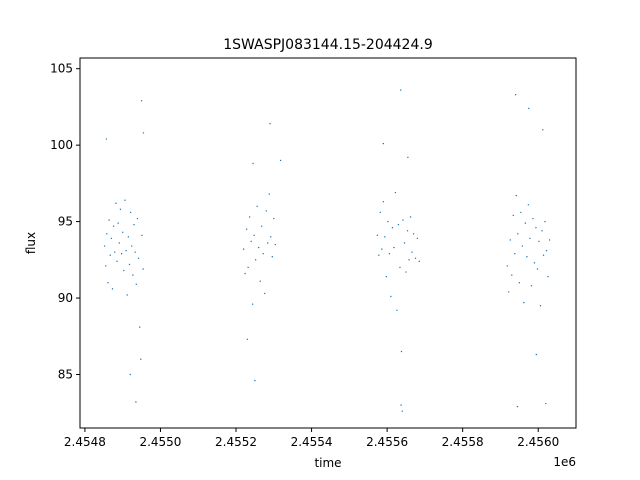  I want to click on y-tick-label: 105, so click(61, 69).